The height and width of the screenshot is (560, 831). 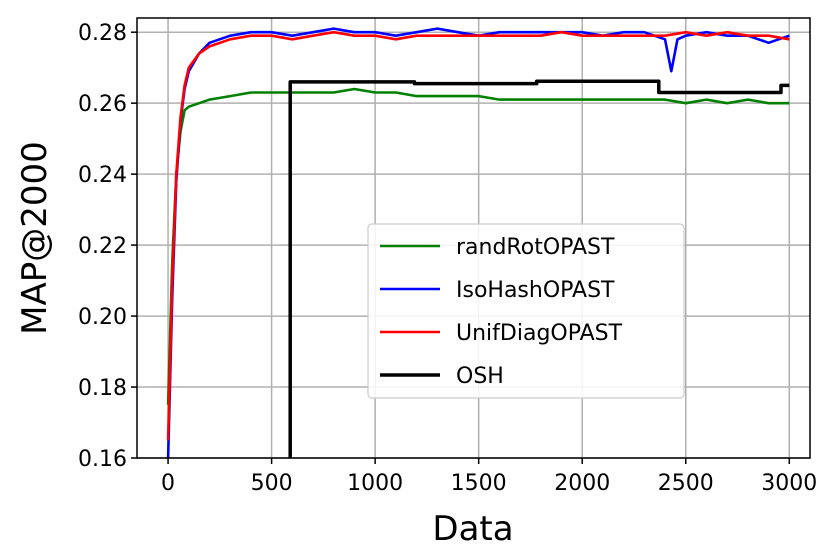 I want to click on y-tick-label: 0.20, so click(x=102, y=317).